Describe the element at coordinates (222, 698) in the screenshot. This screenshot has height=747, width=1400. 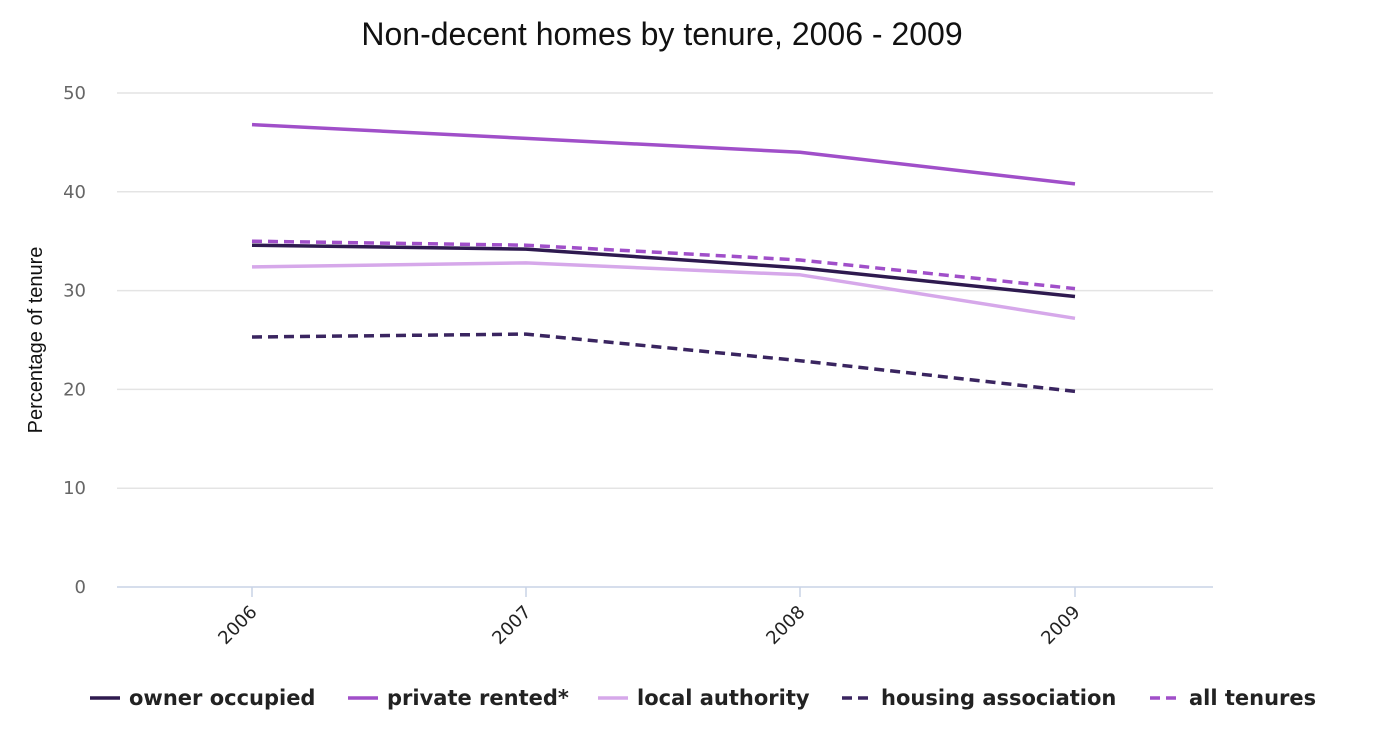
I see `legend-label-owner-occupied: owner occupied` at that location.